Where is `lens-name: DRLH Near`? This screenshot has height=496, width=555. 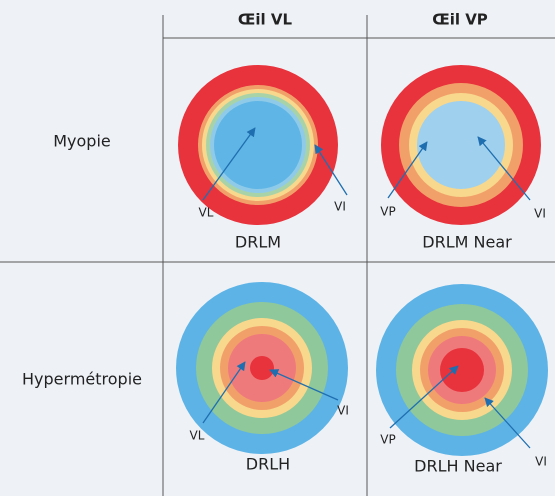
lens-name: DRLH Near is located at coordinates (458, 466).